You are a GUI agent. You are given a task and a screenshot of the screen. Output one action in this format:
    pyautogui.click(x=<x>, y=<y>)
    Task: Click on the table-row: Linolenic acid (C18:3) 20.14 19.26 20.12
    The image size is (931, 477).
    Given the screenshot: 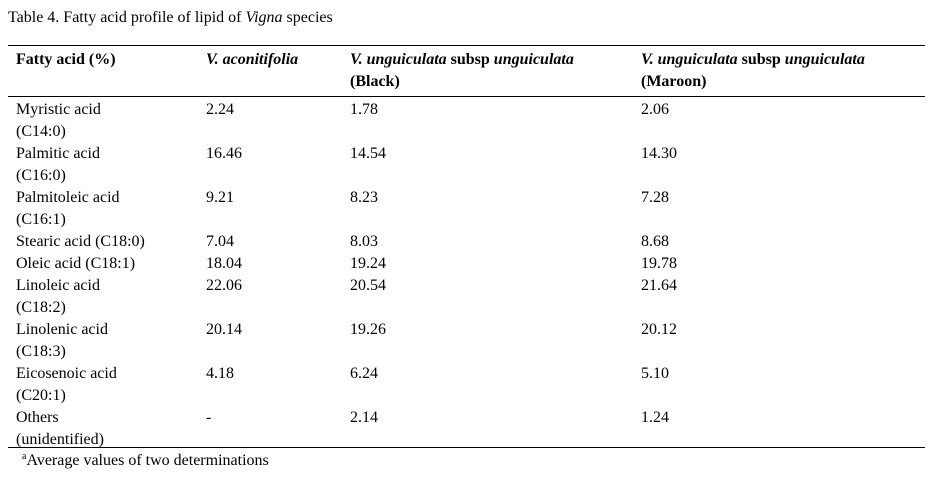 What is the action you would take?
    pyautogui.click(x=466, y=341)
    